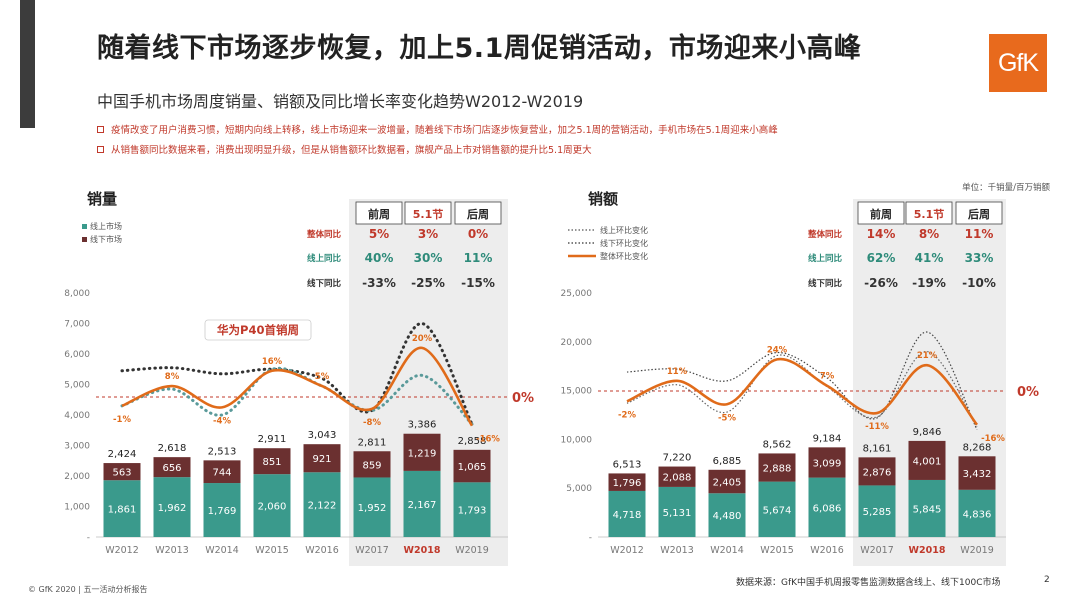 This screenshot has height=608, width=1080. I want to click on bar-offline-label: 1,219, so click(422, 453).